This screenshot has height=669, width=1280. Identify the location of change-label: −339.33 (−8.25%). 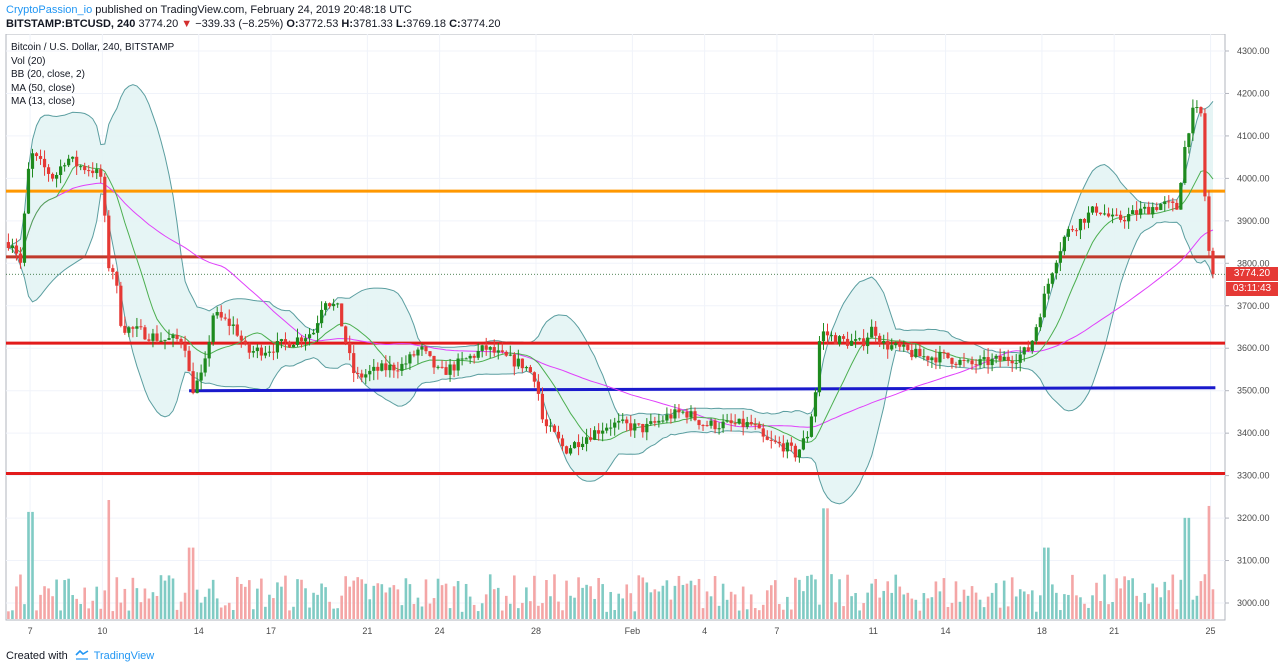
(239, 24).